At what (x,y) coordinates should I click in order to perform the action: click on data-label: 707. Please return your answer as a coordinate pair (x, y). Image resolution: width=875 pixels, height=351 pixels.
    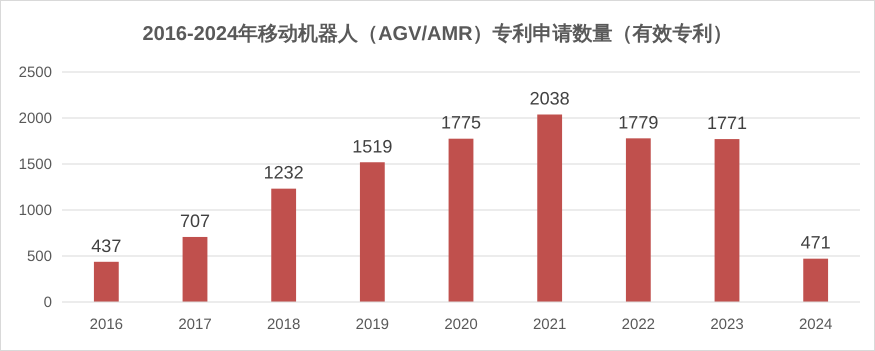
    Looking at the image, I should click on (195, 220).